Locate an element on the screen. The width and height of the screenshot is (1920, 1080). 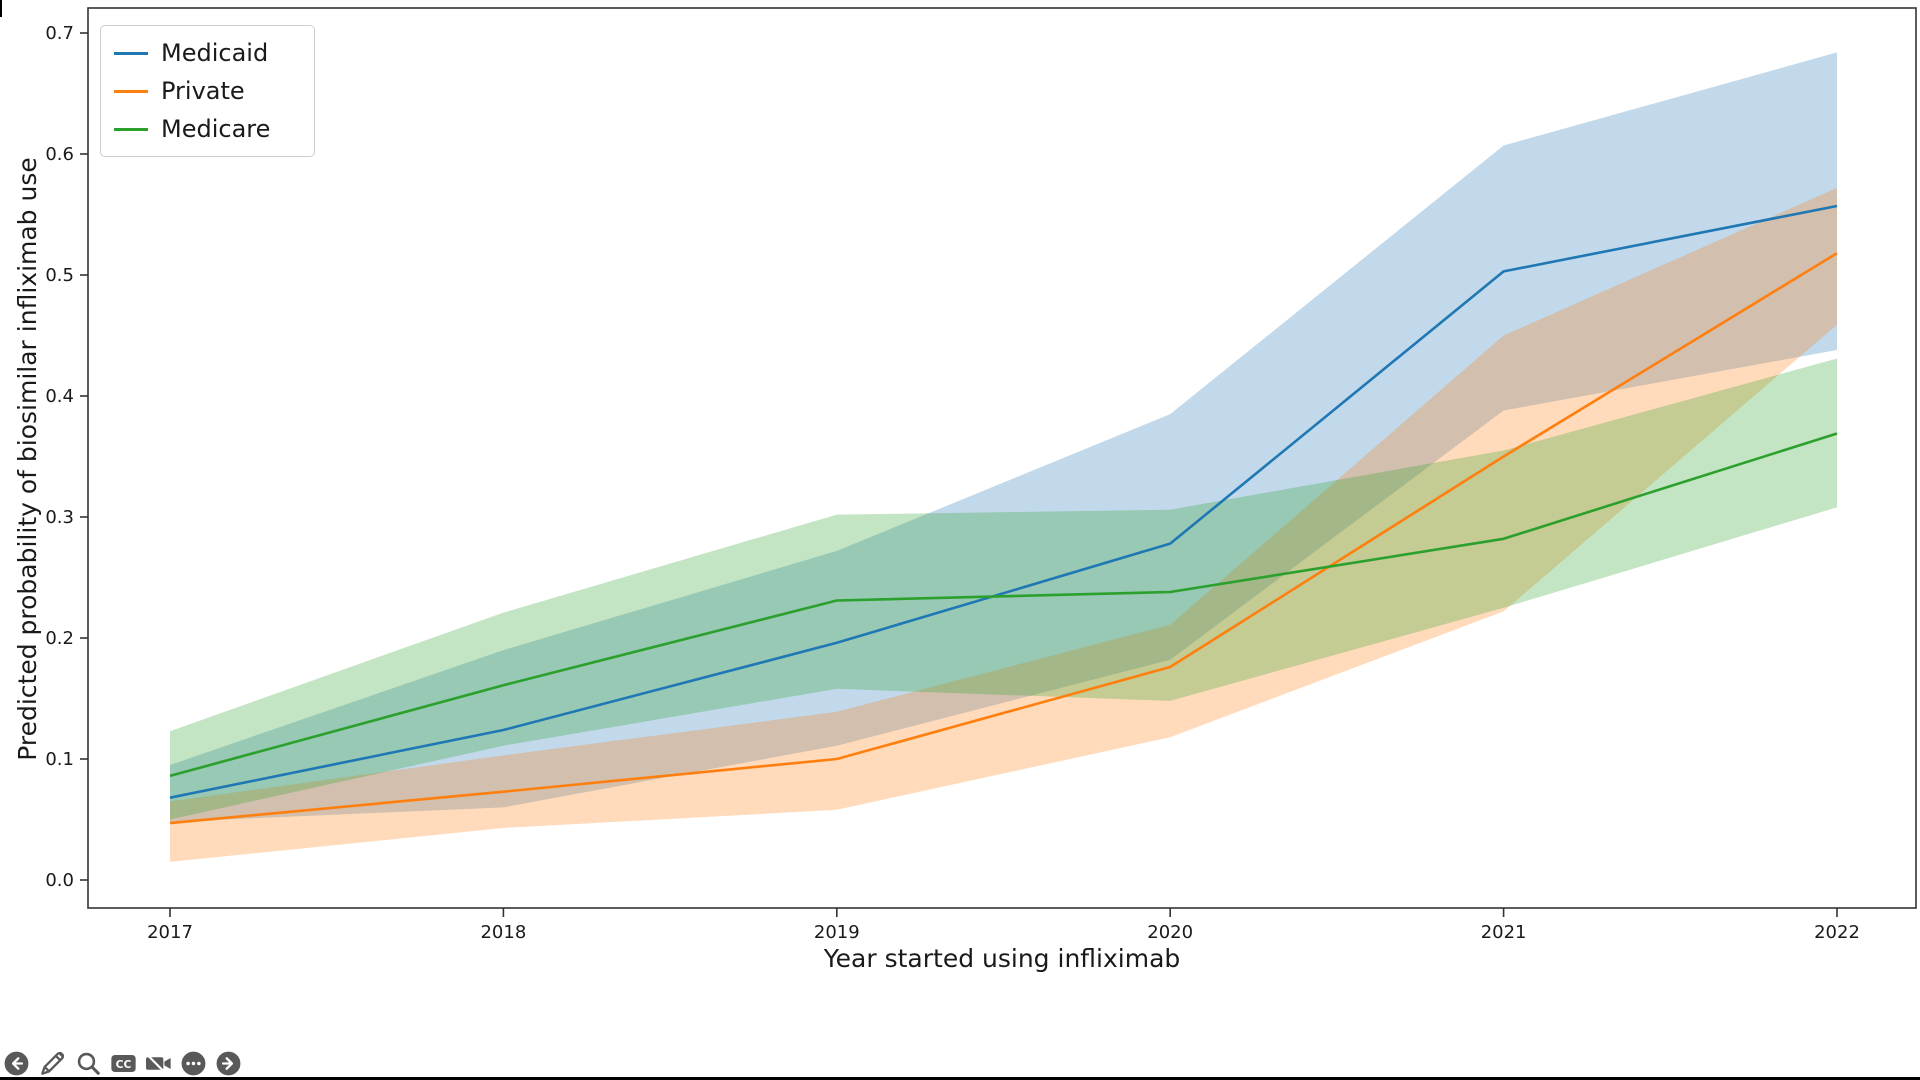
x-tick-label: 2022 is located at coordinates (1837, 932).